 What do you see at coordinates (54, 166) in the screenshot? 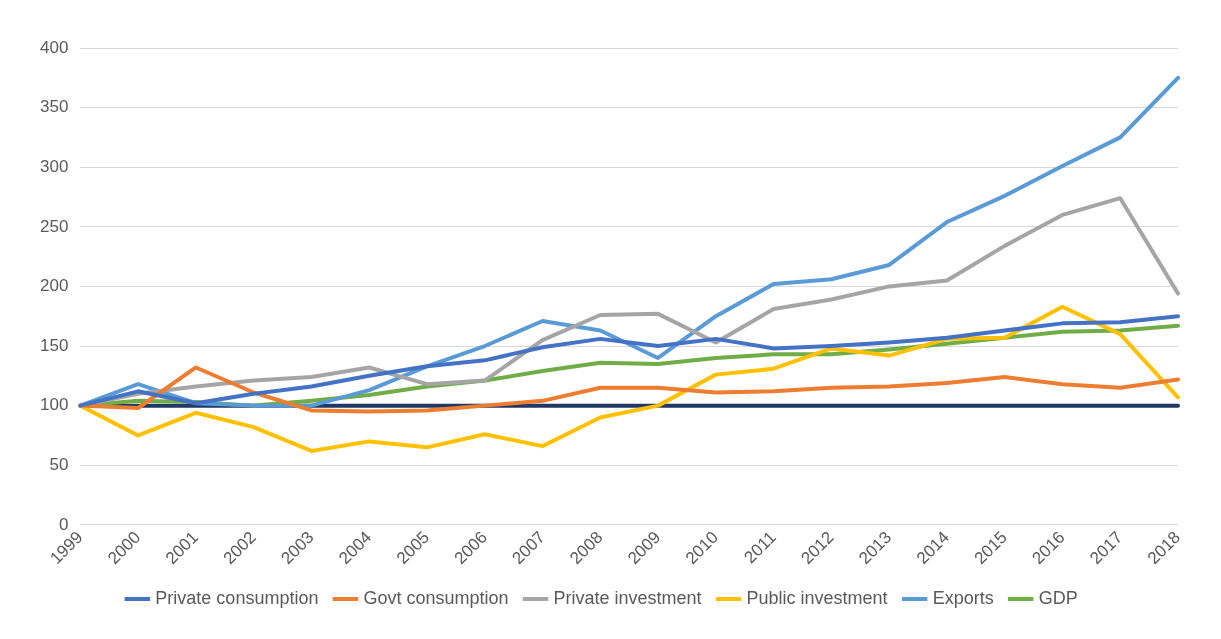
I see `y-tick-label: 300` at bounding box center [54, 166].